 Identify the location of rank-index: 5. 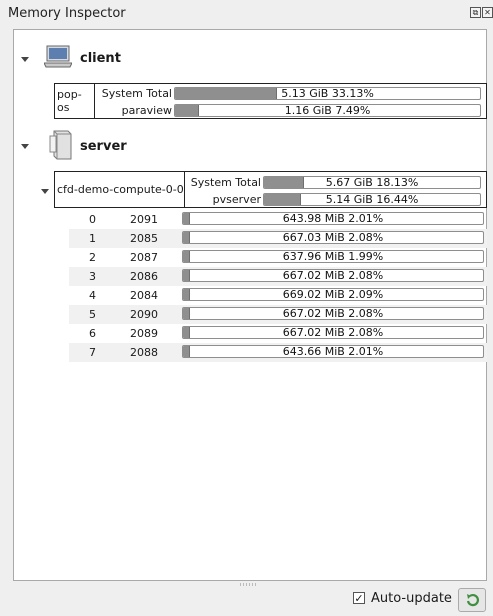
(92, 314).